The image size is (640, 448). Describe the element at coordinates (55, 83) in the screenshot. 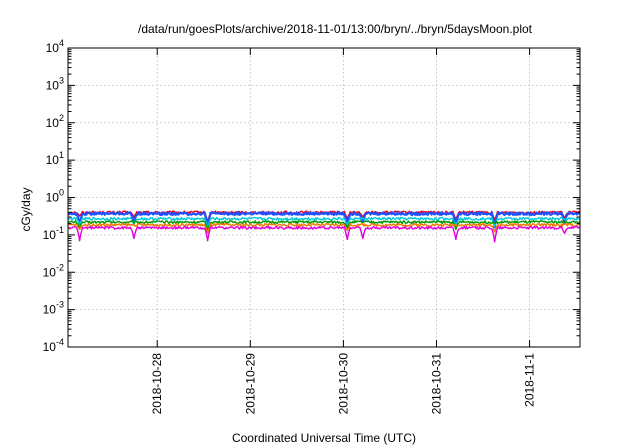

I see `y-tick-label: 10³` at that location.